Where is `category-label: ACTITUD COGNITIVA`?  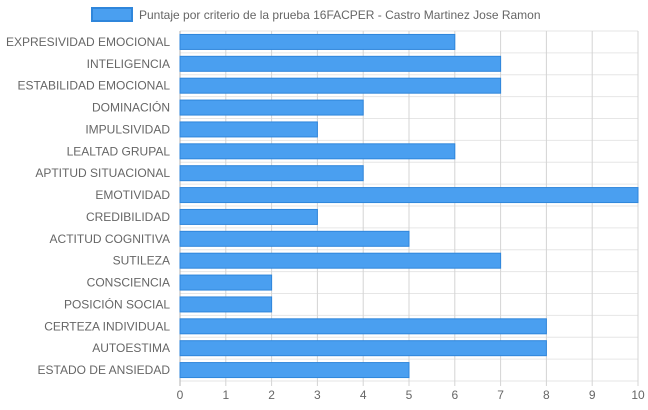
category-label: ACTITUD COGNITIVA is located at coordinates (110, 239).